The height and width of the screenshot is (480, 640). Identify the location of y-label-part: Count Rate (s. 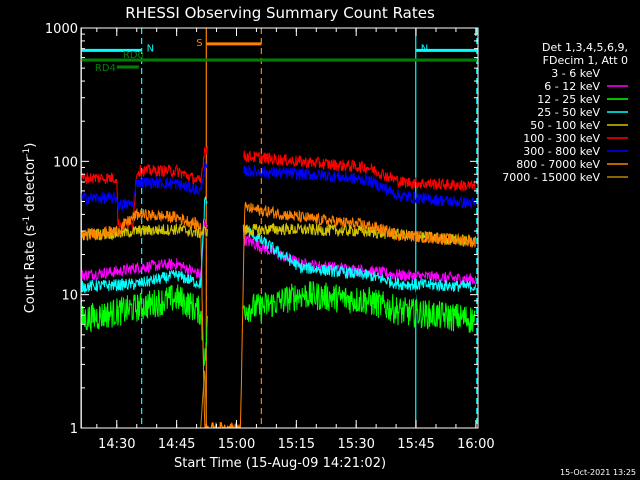
(30, 269).